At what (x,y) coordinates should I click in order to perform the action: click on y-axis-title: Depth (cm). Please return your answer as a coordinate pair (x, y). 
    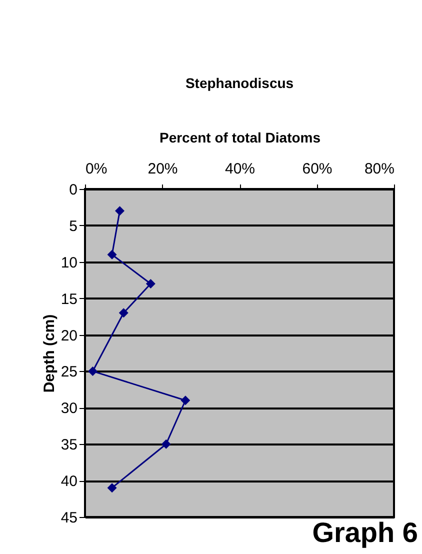
    Looking at the image, I should click on (49, 353).